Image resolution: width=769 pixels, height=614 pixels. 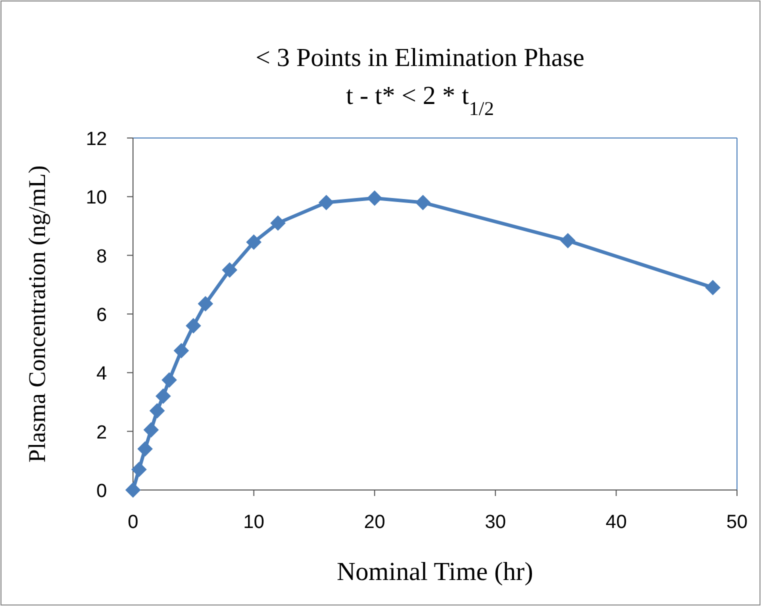 I want to click on x-axis-title: Nominal Time (hr), so click(x=435, y=571).